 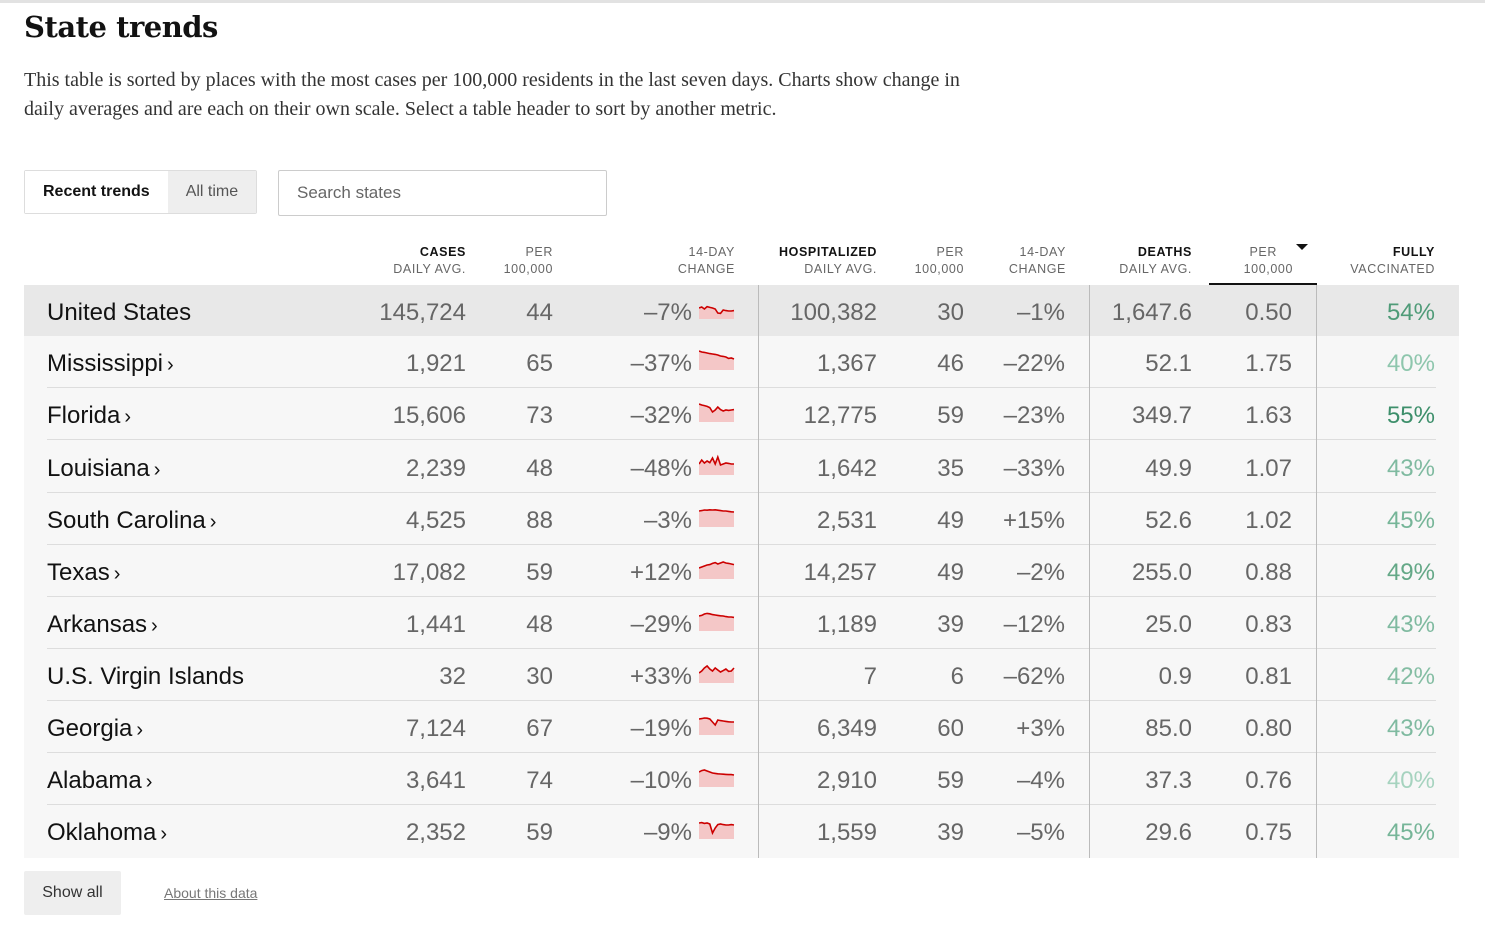 I want to click on deaths-daily-avg: 349.7, so click(x=1161, y=415).